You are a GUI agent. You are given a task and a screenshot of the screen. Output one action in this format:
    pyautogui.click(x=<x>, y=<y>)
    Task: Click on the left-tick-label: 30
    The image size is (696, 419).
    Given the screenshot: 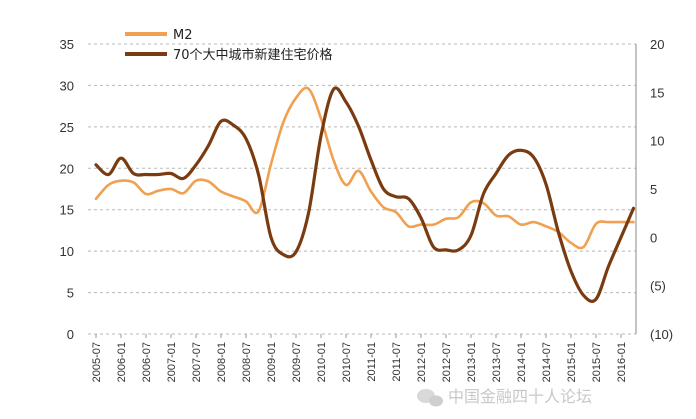 What is the action you would take?
    pyautogui.click(x=67, y=85)
    